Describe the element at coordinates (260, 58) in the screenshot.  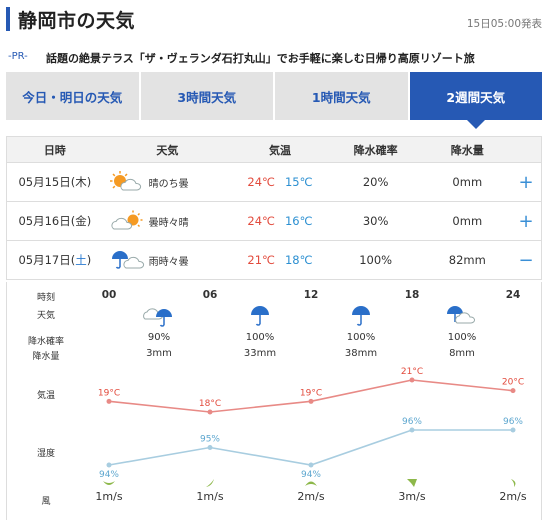
I see `pr-link: 話題の絶景テラス「ザ・ヴェランダ石打丸山」でお手軽に楽しむ日帰り高原リゾート旅` at that location.